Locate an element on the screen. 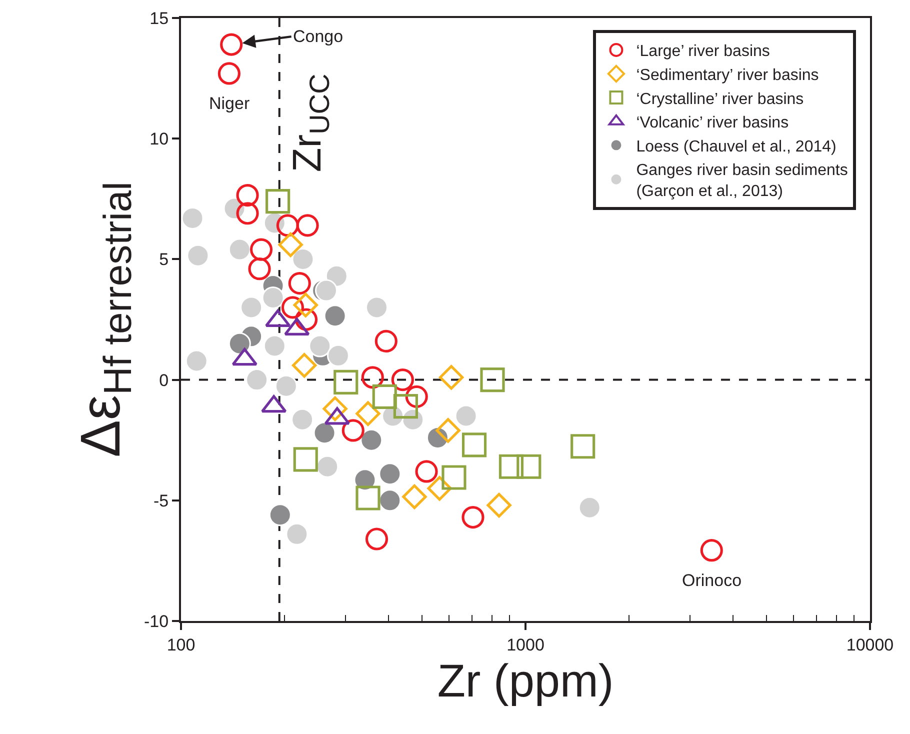 The height and width of the screenshot is (734, 910). annotation: Orinoco is located at coordinates (712, 580).